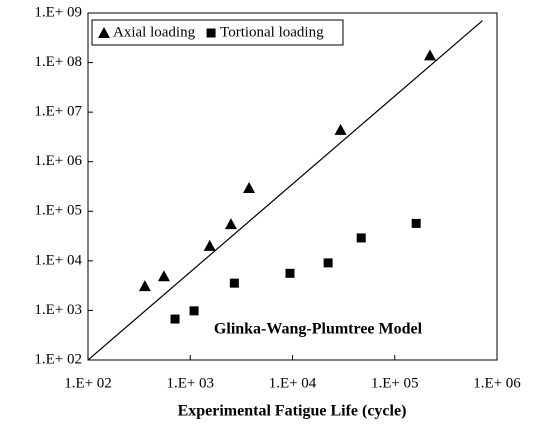 This screenshot has height=428, width=540. Describe the element at coordinates (395, 383) in the screenshot. I see `x-tick-label: 1.E+ 05` at that location.